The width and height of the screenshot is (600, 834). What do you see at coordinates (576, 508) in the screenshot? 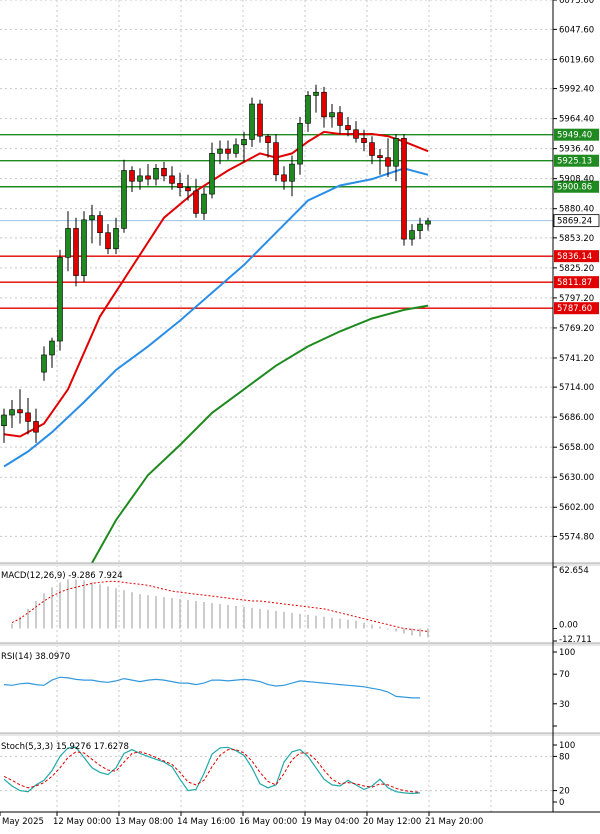
I see `price-tick-label: 5602.00` at bounding box center [576, 508].